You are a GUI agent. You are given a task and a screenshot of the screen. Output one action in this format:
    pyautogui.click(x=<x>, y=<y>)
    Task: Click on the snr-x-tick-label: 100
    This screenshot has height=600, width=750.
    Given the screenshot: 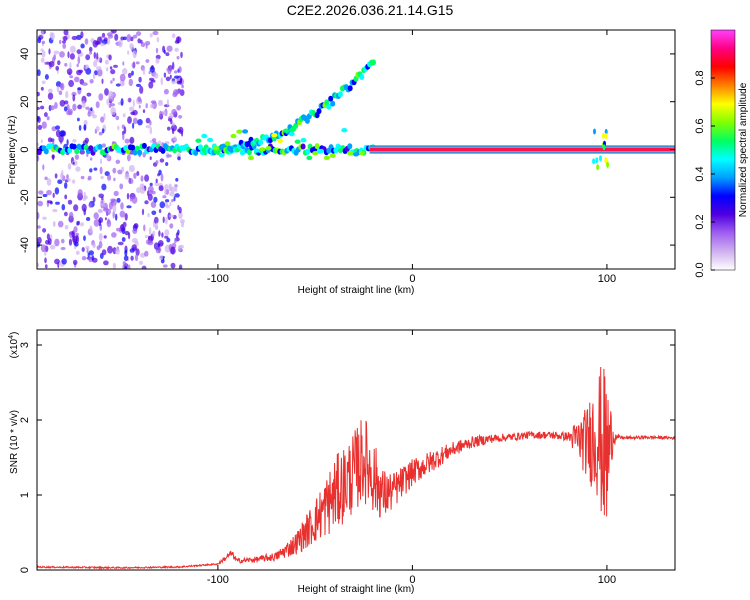 What is the action you would take?
    pyautogui.click(x=607, y=580)
    